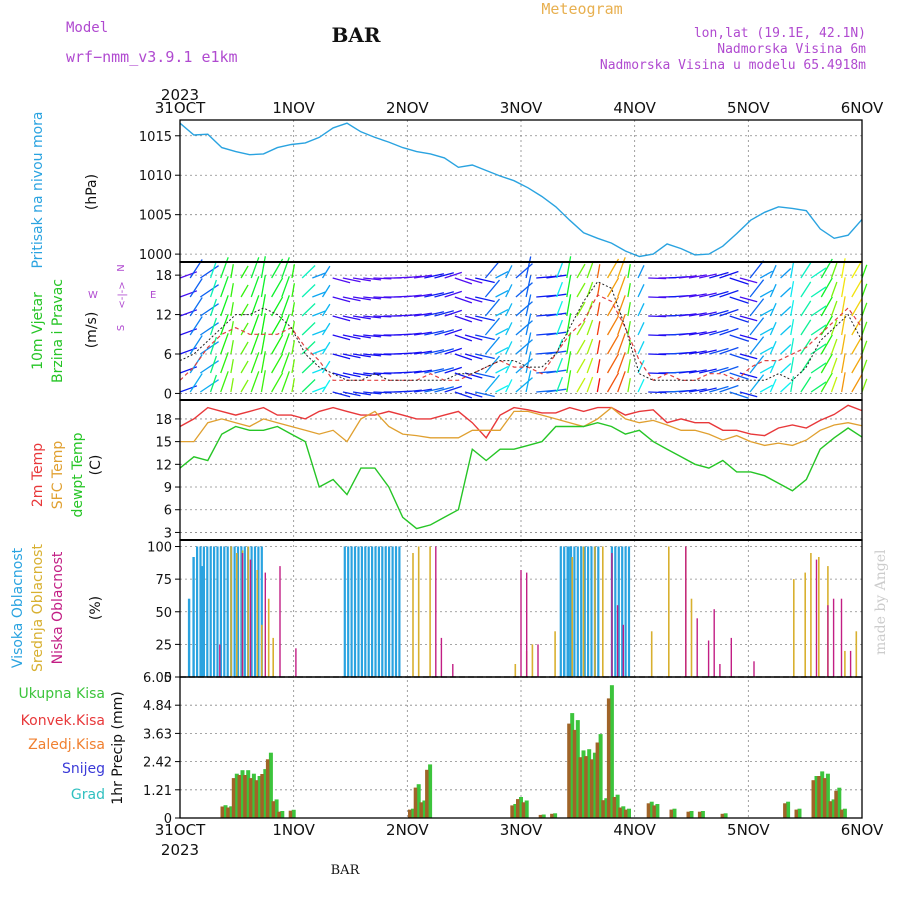 The height and width of the screenshot is (900, 900). Describe the element at coordinates (180, 850) in the screenshot. I see `bottom-year: 2023` at that location.